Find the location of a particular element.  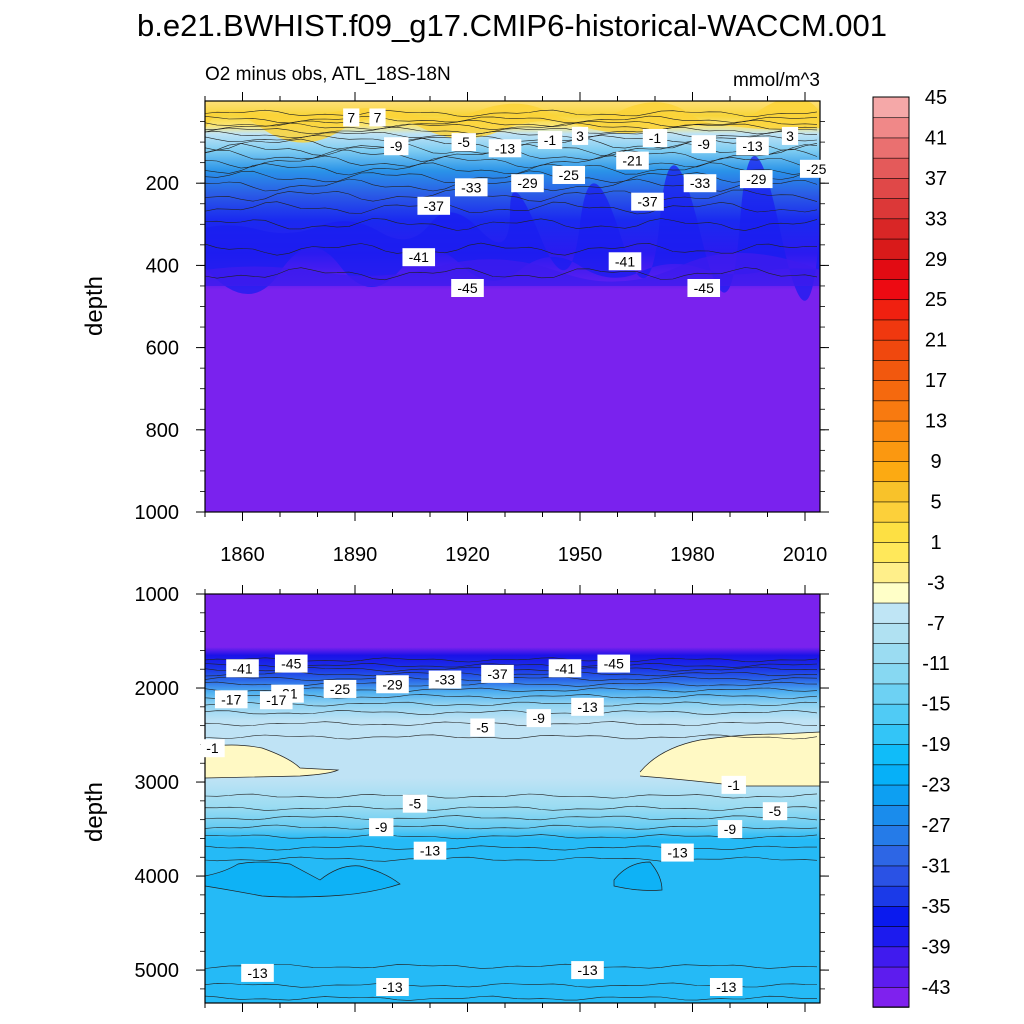

lower-contour-label-text: -45 is located at coordinates (291, 664).